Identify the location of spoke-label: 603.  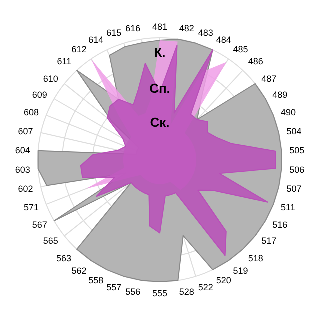
(22, 169).